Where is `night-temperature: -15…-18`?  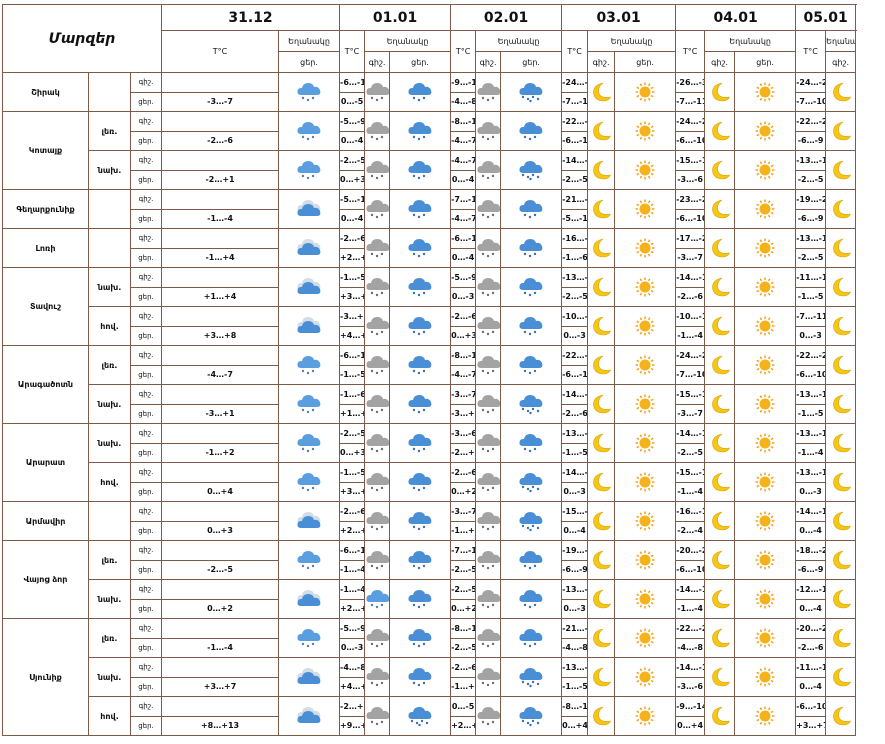
night-temperature: -15…-18 is located at coordinates (690, 160).